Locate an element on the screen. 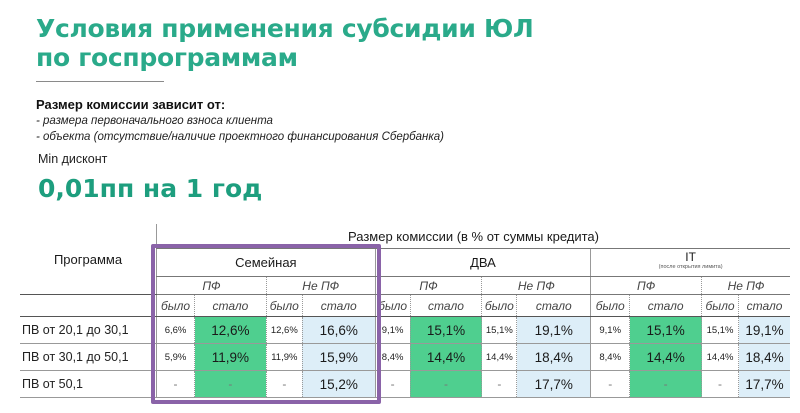 This screenshot has height=413, width=800. now-value: 11,9% is located at coordinates (230, 357).